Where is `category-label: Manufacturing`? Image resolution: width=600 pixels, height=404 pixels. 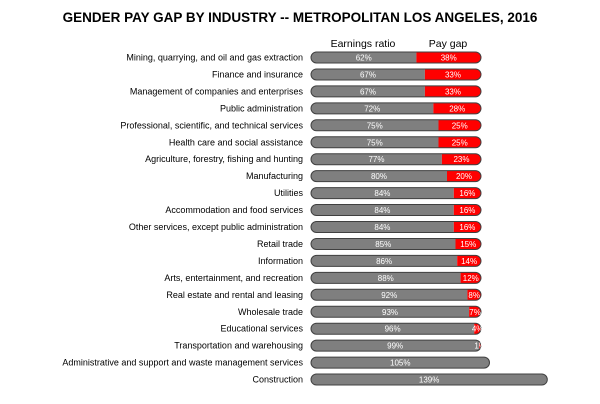
category-label: Manufacturing is located at coordinates (274, 176).